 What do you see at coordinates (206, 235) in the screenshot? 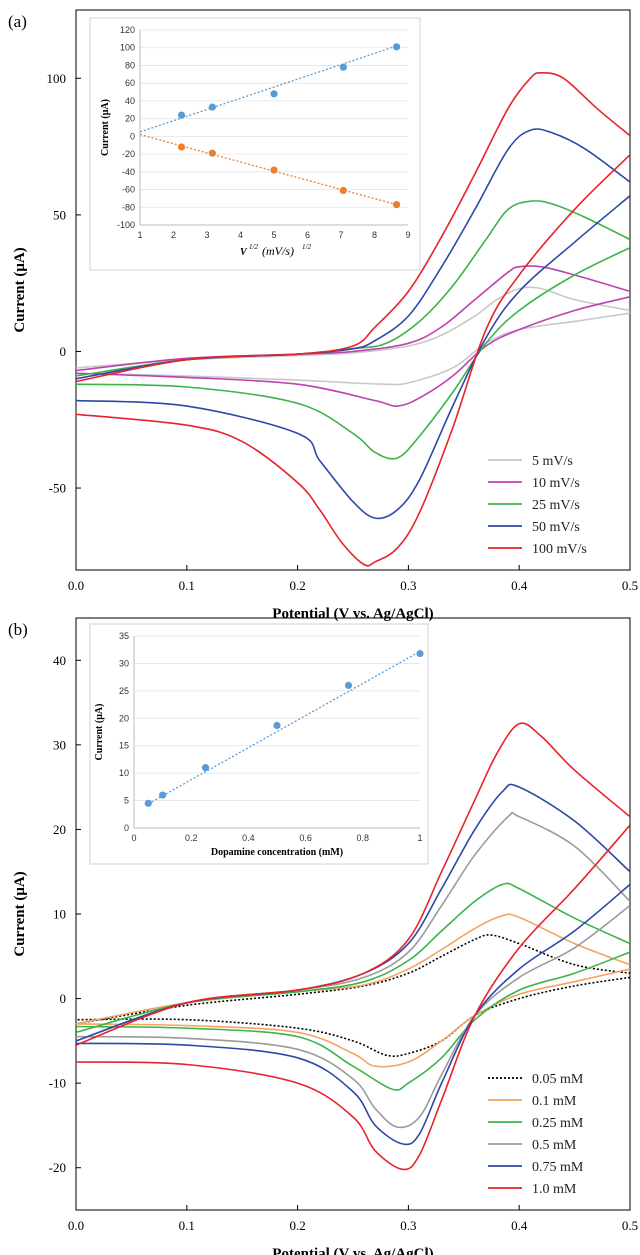
I see `inset-x-tick-label: 3` at bounding box center [206, 235].